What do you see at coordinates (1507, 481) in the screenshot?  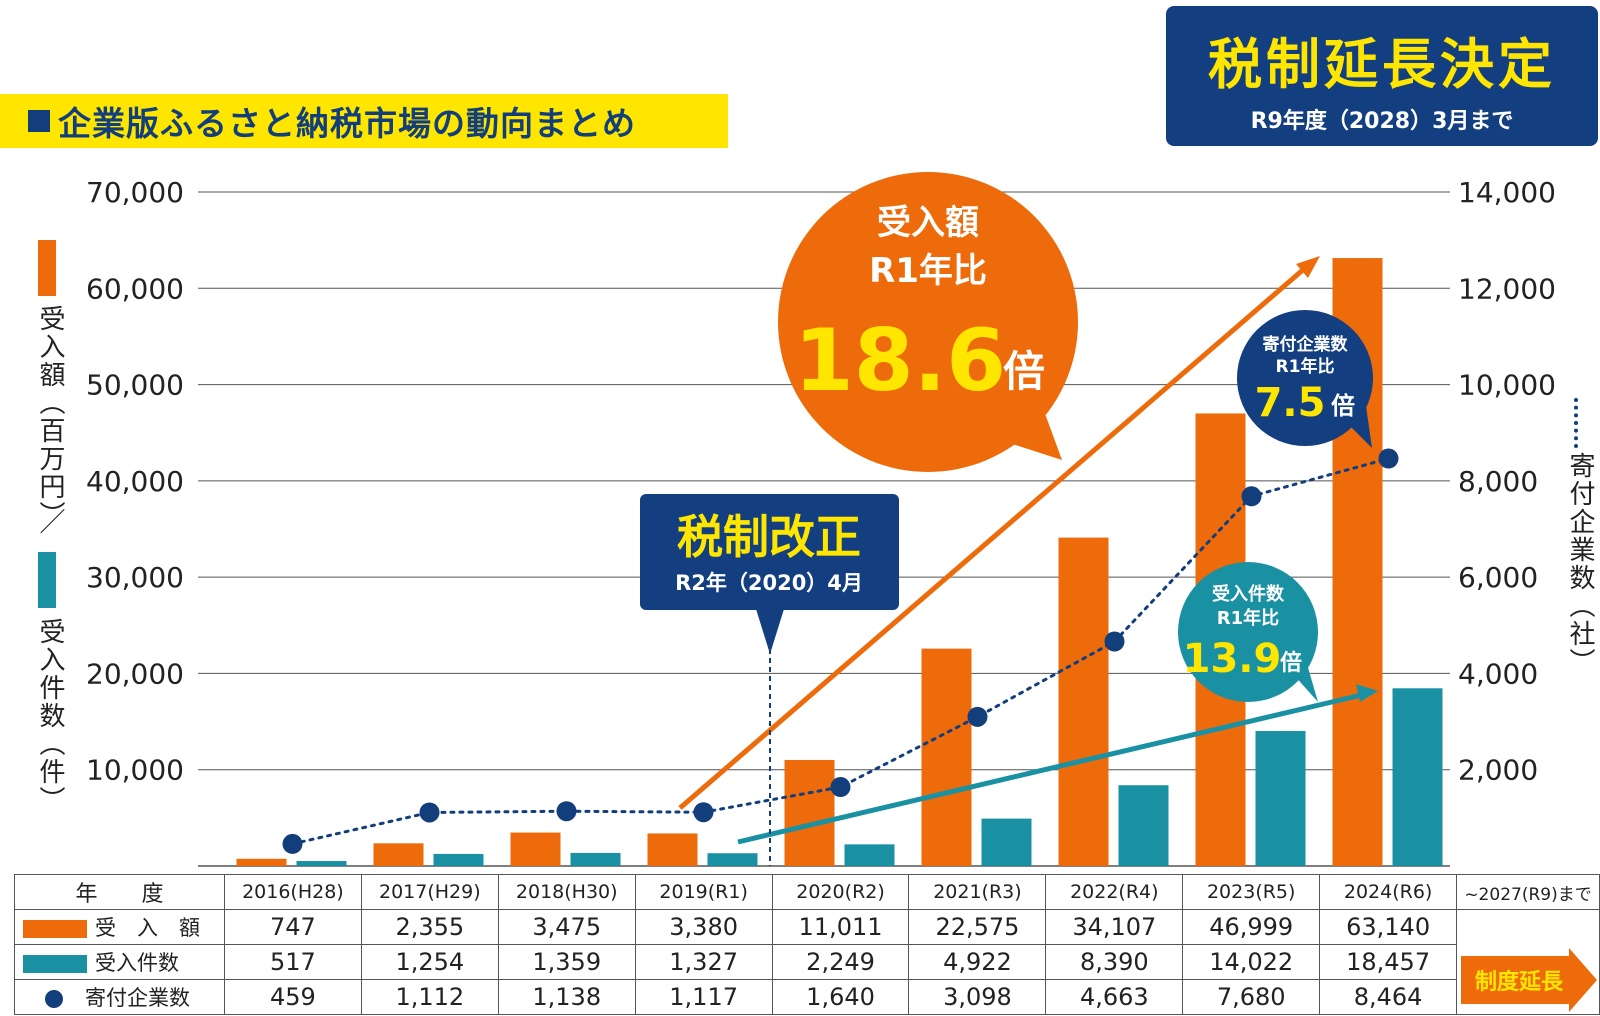 I see `right-axis-ticks: 2,000 4,000 6,000 8,000 10,000 12,000 14,000` at bounding box center [1507, 481].